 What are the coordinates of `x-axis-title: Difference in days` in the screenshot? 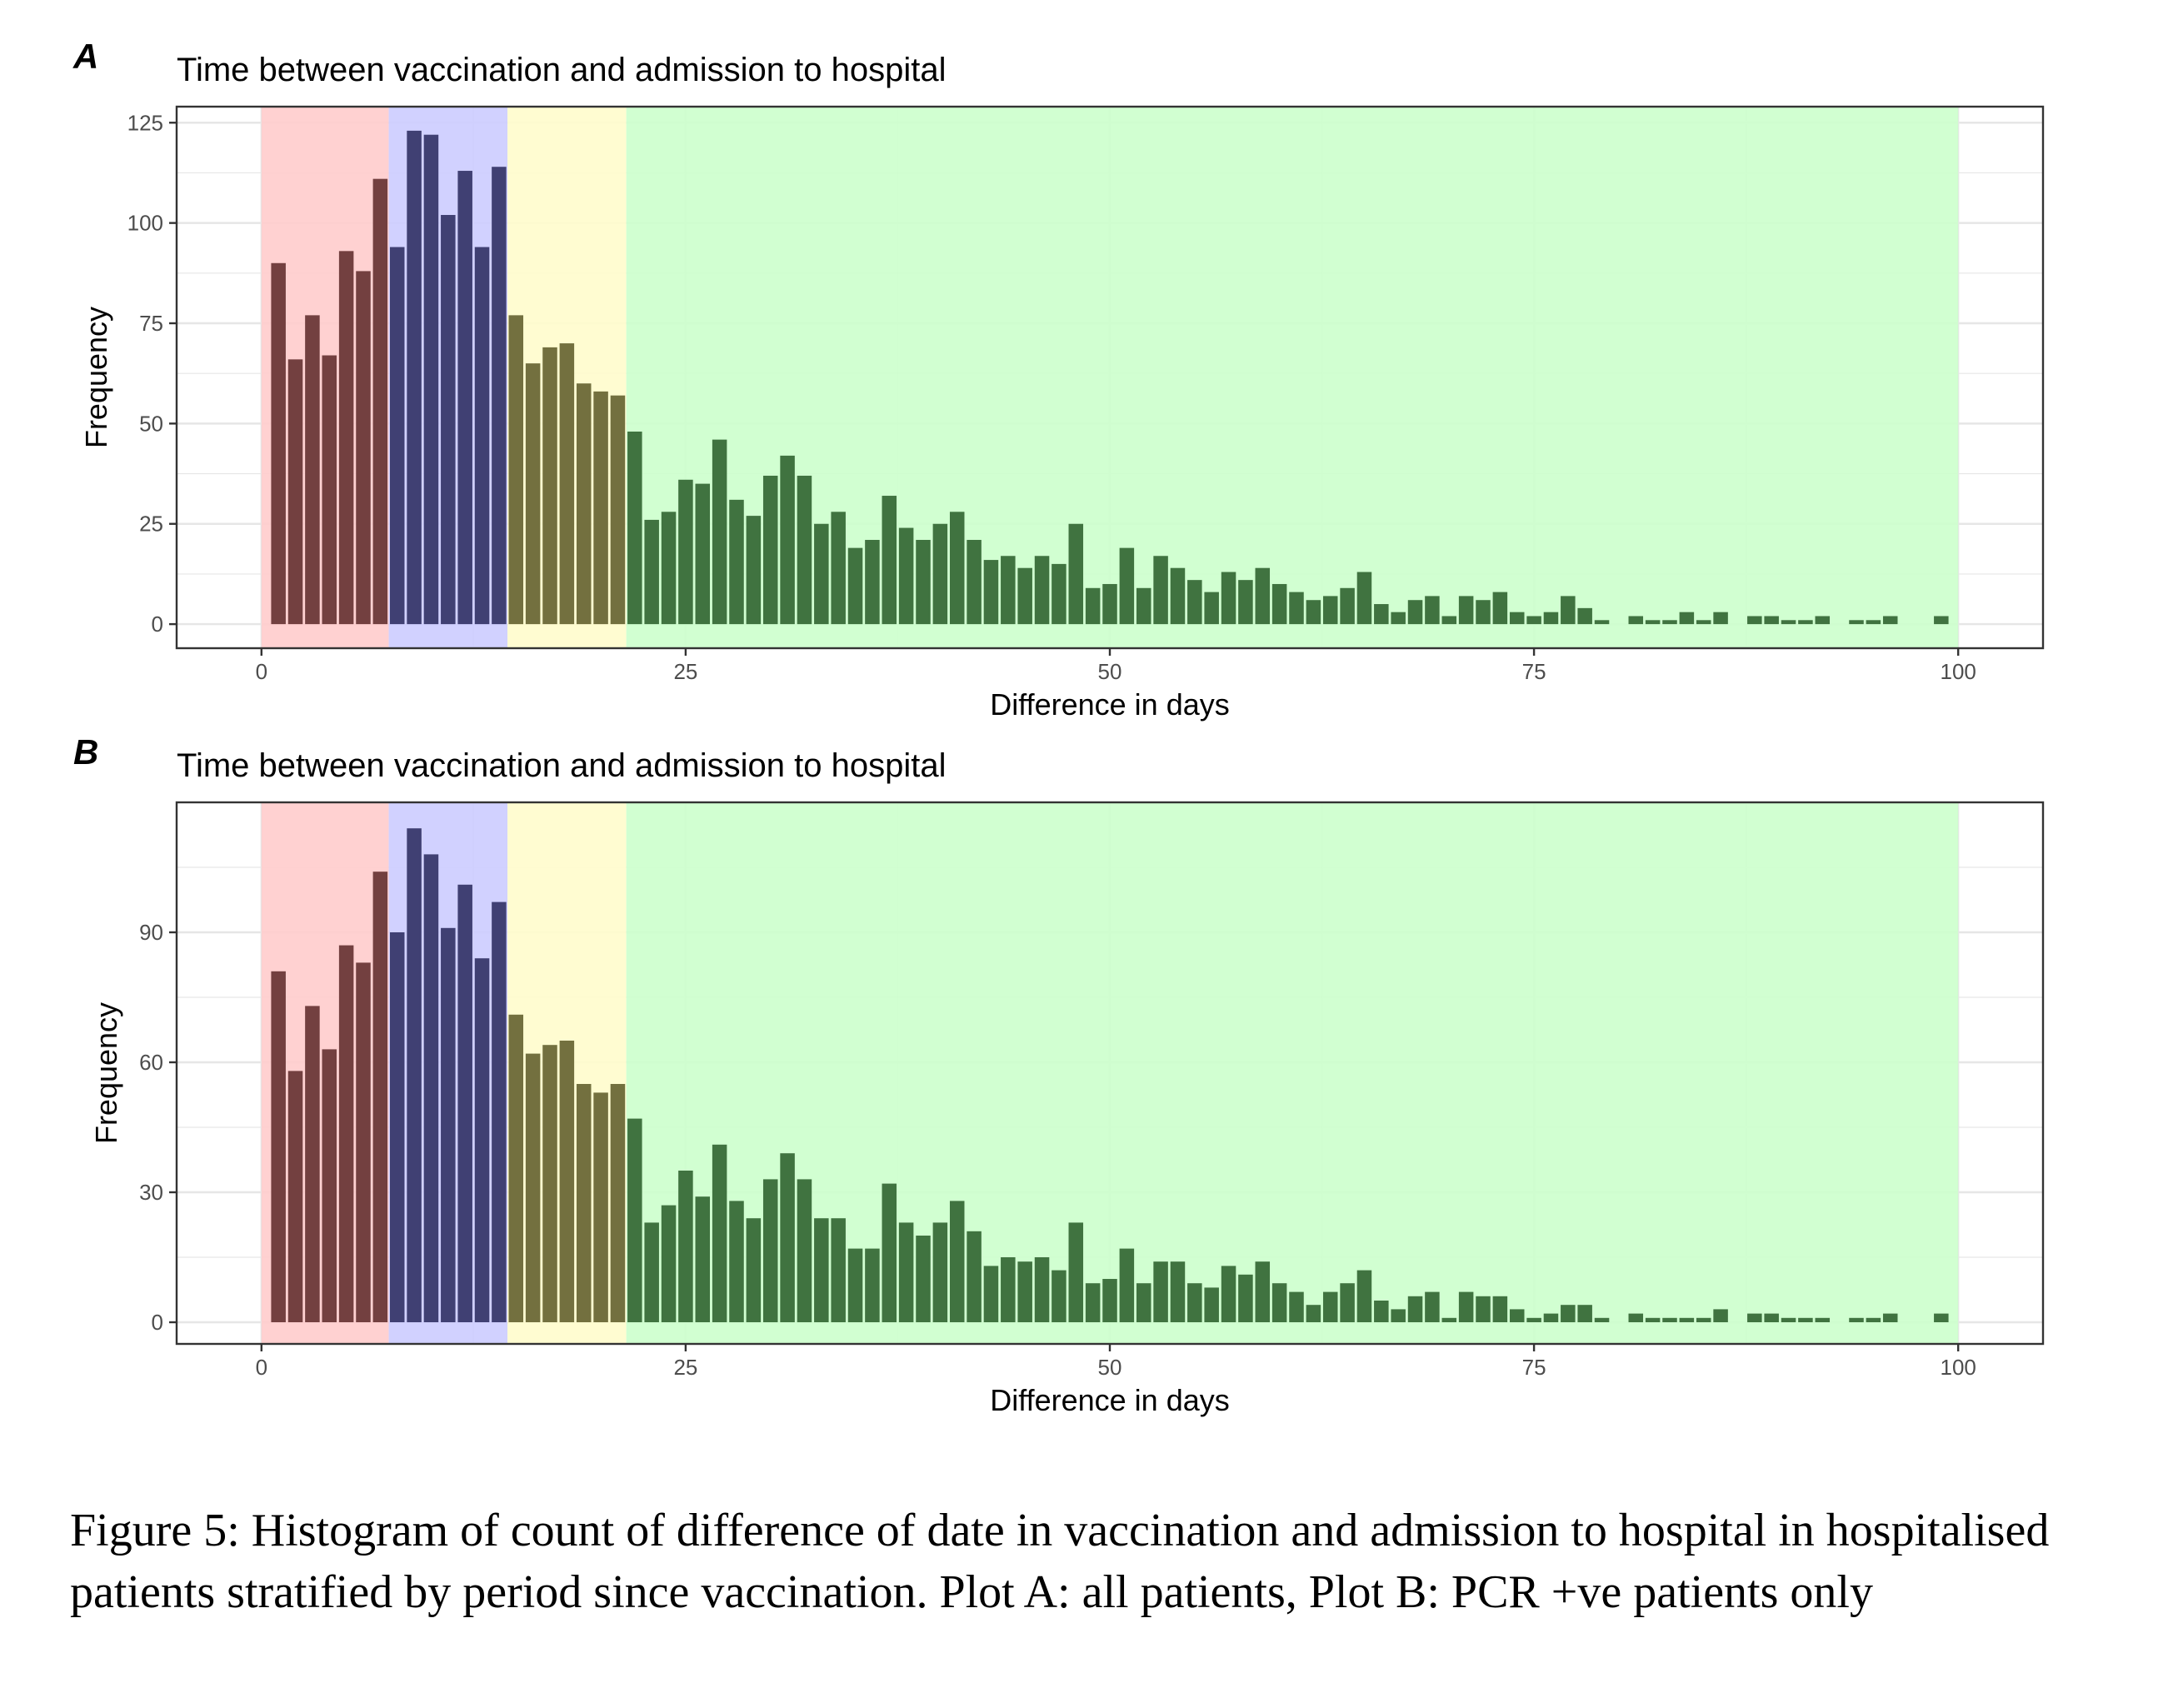 It's located at (1110, 1400).